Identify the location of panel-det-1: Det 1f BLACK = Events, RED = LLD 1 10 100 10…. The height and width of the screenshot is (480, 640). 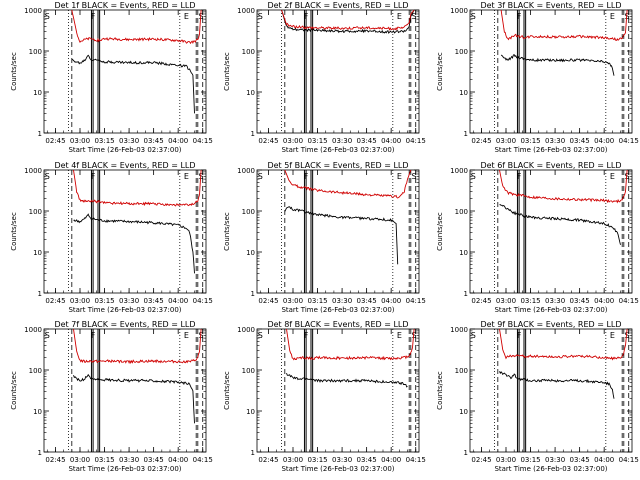
(111, 77).